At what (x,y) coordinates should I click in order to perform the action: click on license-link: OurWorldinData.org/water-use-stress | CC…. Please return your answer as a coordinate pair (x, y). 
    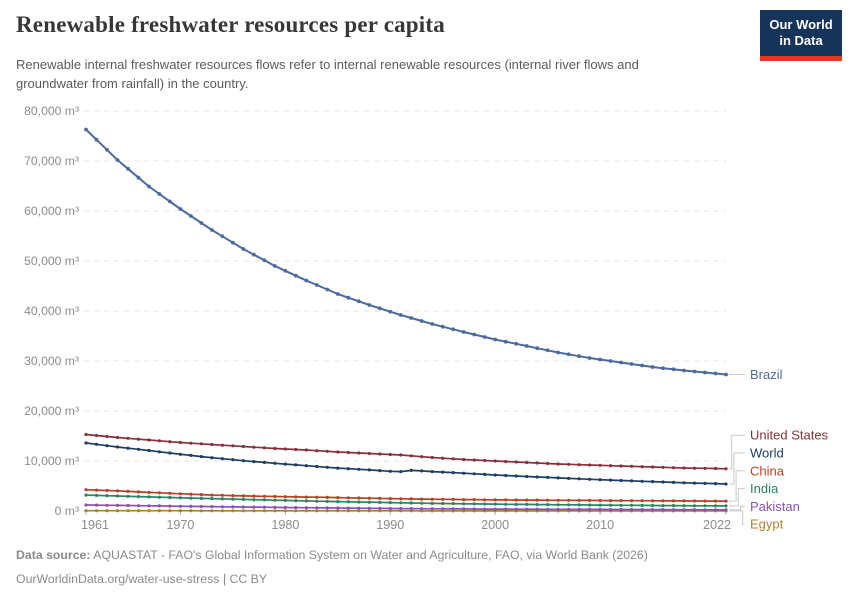
    Looking at the image, I should click on (142, 579).